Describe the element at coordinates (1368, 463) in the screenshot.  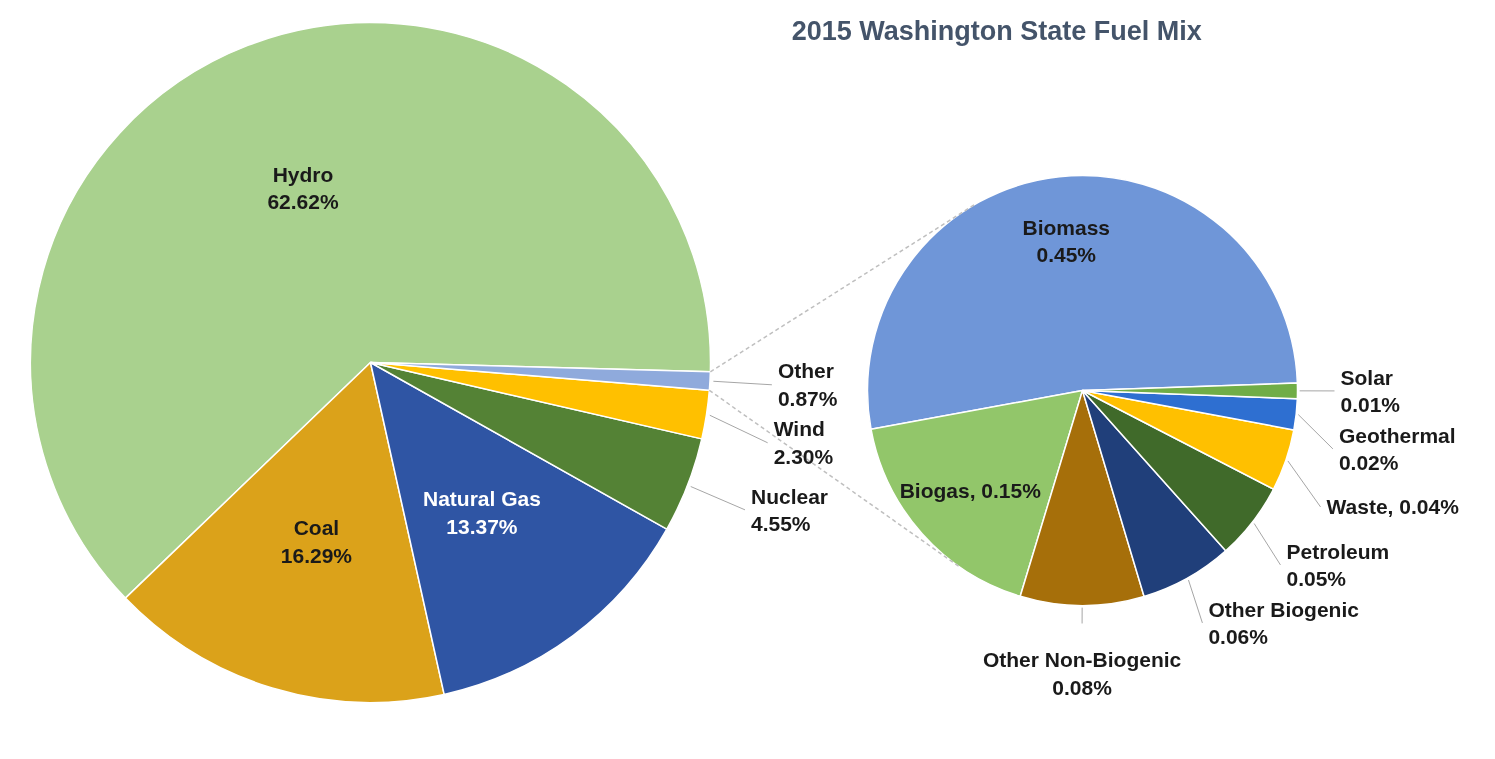
I see `data-label: 0.02%` at that location.